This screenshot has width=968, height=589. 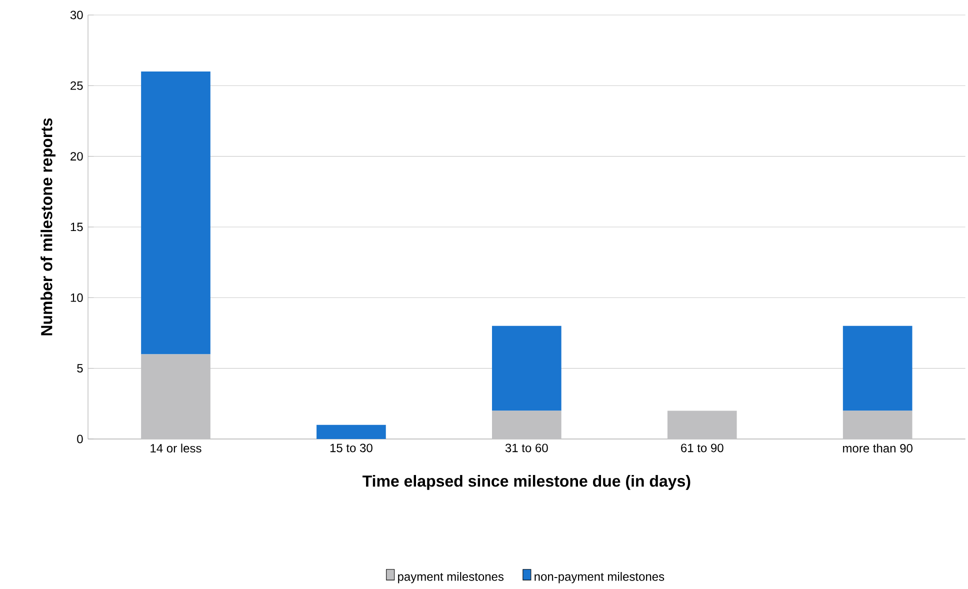 What do you see at coordinates (526, 482) in the screenshot?
I see `x-axis-title: Time elapsed since milestone due (in days)` at bounding box center [526, 482].